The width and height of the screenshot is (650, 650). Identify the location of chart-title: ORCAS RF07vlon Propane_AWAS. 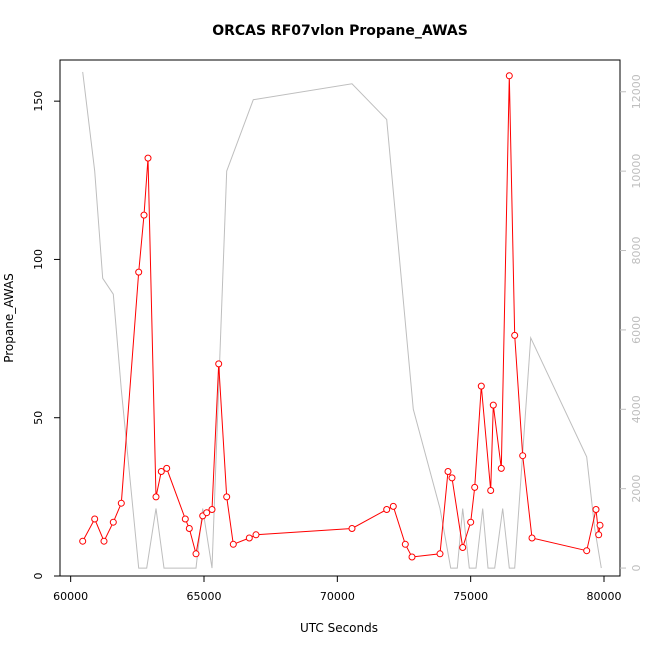
(340, 31).